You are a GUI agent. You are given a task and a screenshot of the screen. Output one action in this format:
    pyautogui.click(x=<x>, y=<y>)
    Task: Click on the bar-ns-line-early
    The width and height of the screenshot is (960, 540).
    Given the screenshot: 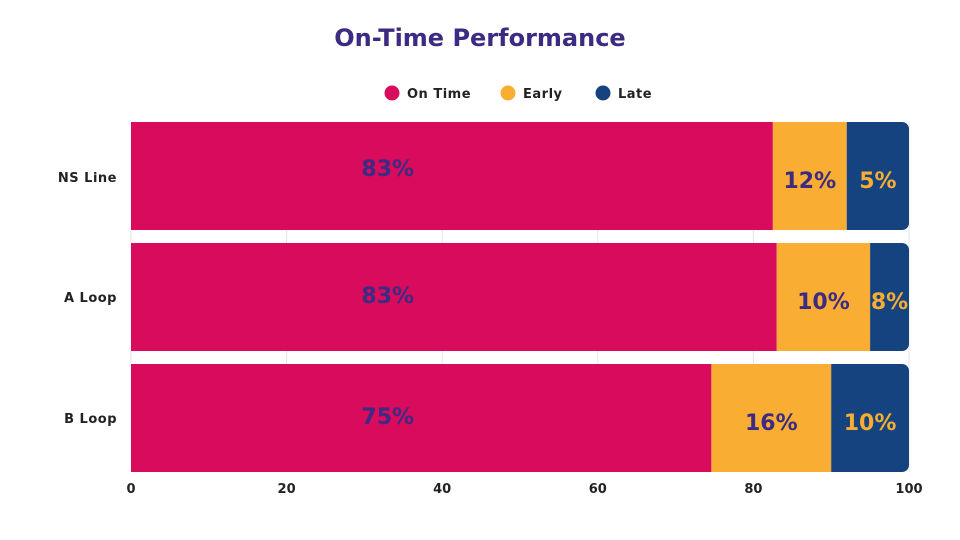 What is the action you would take?
    pyautogui.click(x=809, y=176)
    